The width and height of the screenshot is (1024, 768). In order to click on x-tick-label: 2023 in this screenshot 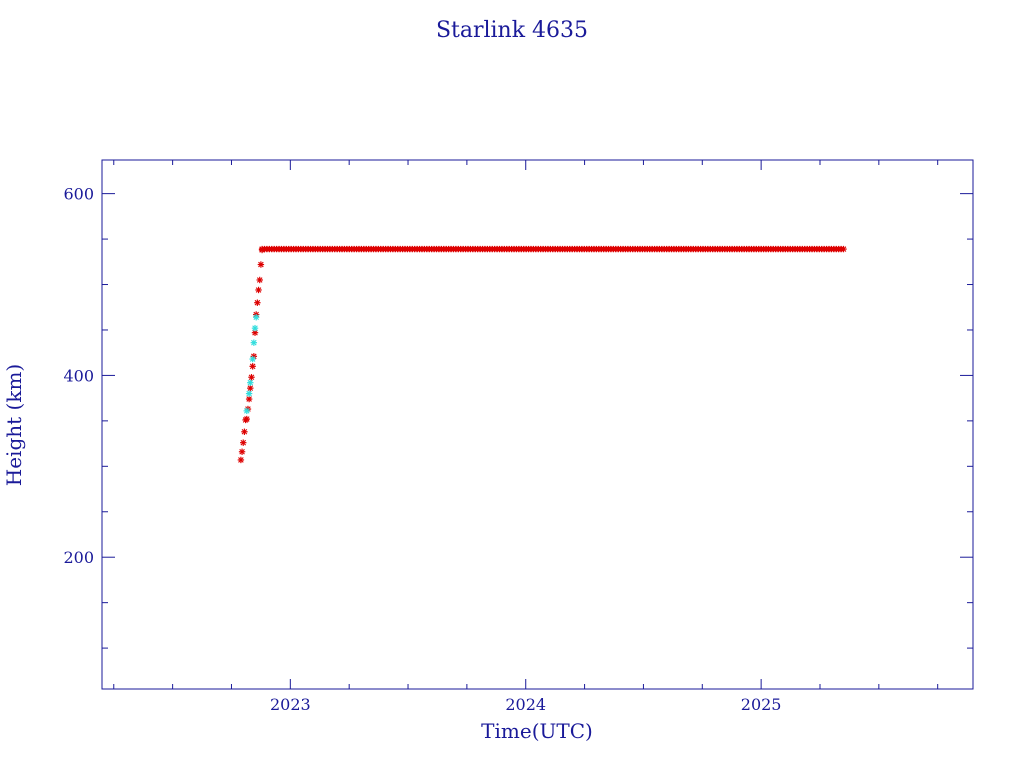, I will do `click(290, 704)`.